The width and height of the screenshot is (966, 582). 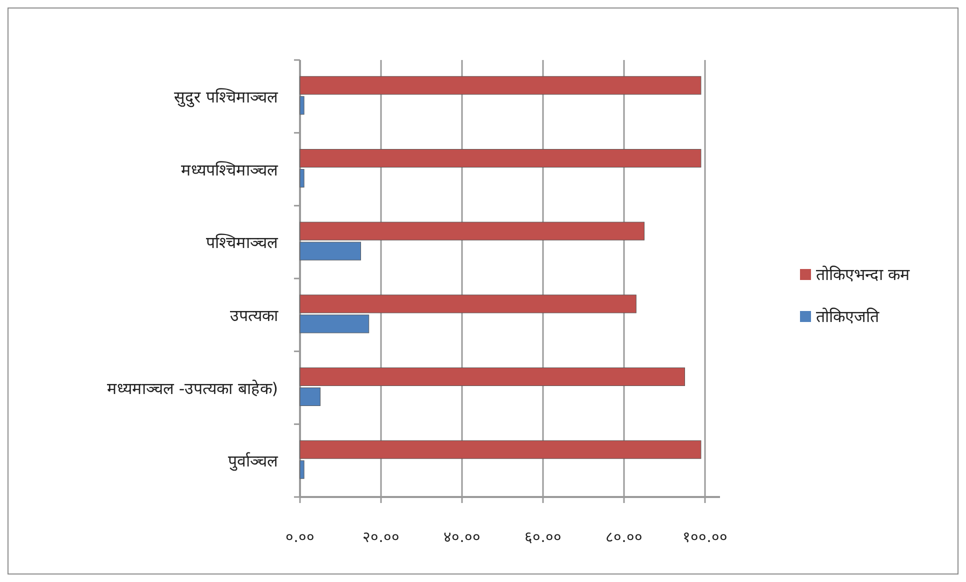 I want to click on y-tick-label: पश्चिमाञ्चल, so click(x=242, y=242).